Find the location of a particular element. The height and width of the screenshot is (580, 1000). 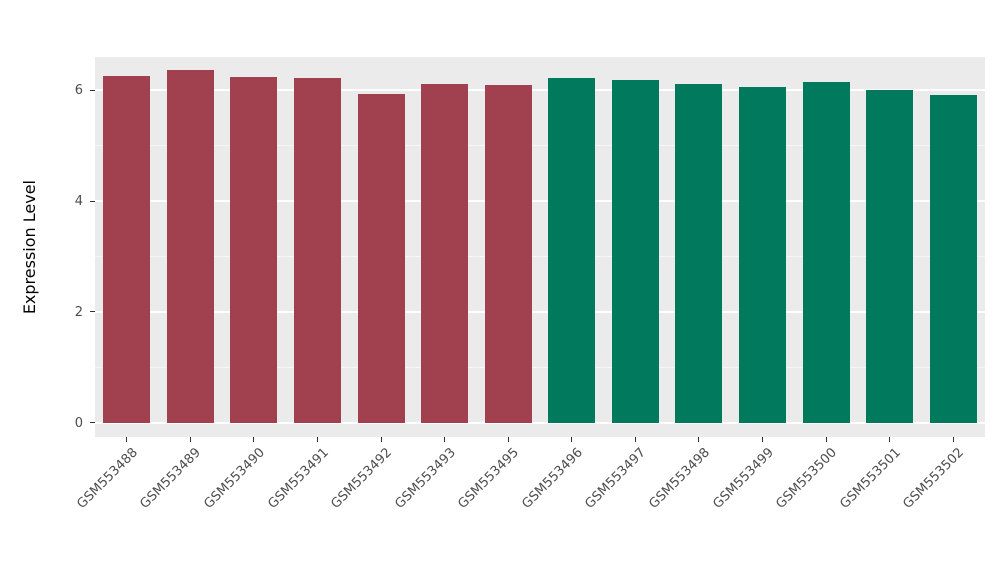

x-tick-label: GSM553490 is located at coordinates (234, 478).